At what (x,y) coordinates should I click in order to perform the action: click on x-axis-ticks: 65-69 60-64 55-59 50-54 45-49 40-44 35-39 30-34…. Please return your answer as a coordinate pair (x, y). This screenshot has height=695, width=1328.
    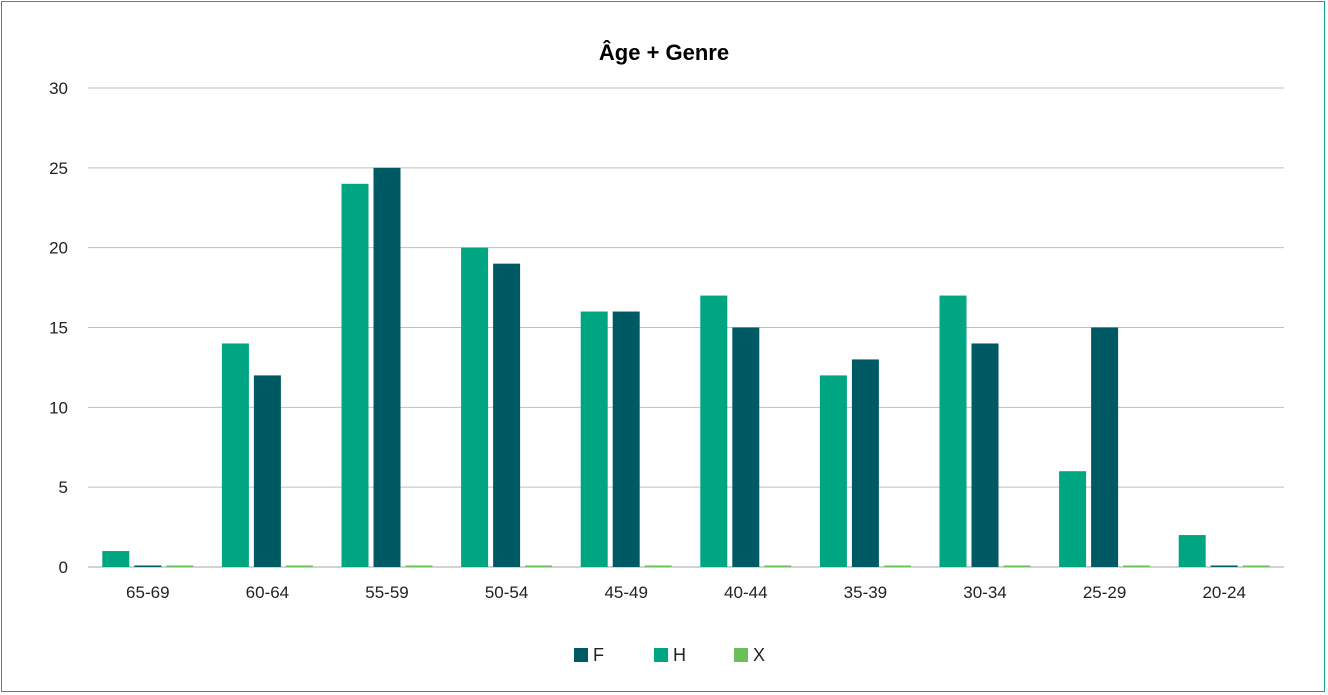
    Looking at the image, I should click on (686, 592).